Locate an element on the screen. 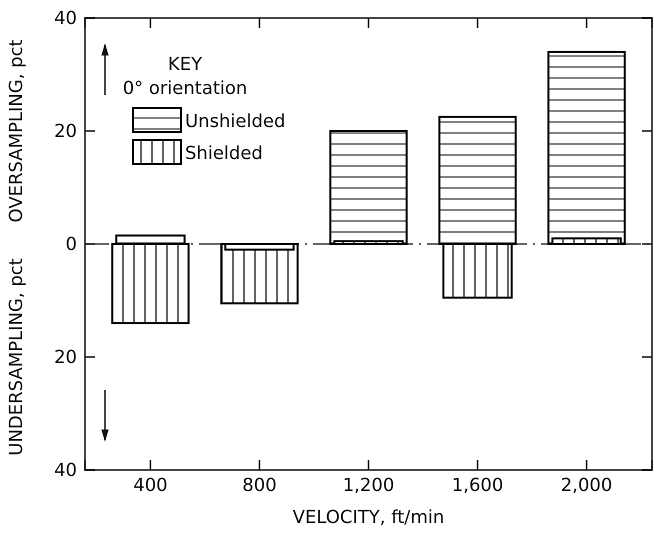 Image resolution: width=661 pixels, height=533 pixels. x-tick-label: 2,000 is located at coordinates (586, 485).